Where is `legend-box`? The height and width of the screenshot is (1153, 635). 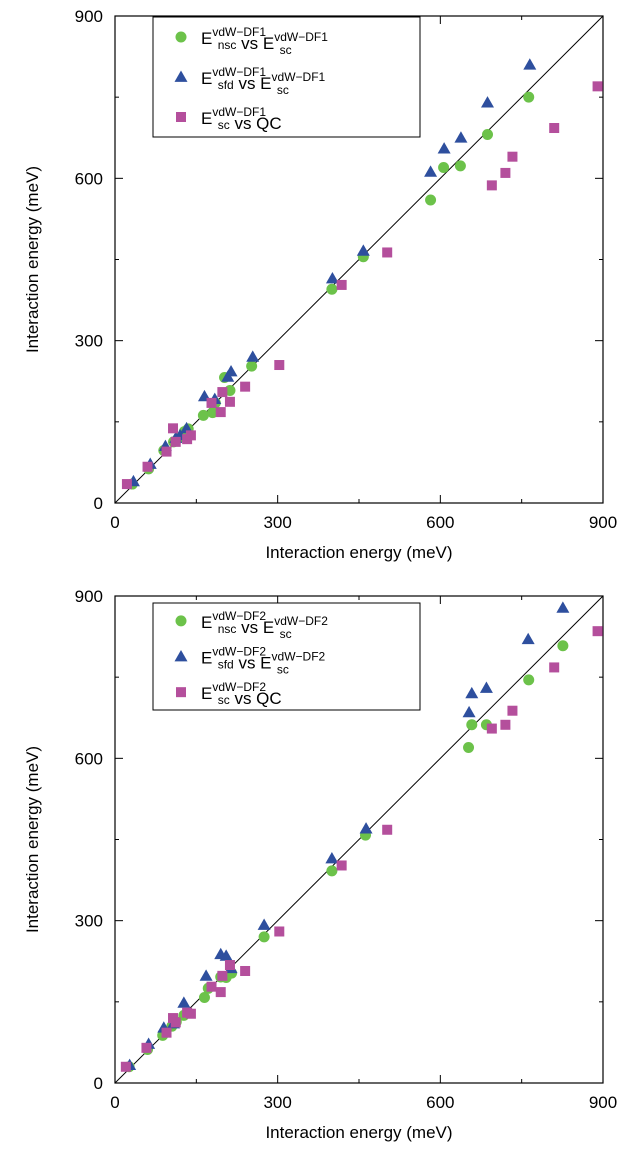 legend-box is located at coordinates (286, 77).